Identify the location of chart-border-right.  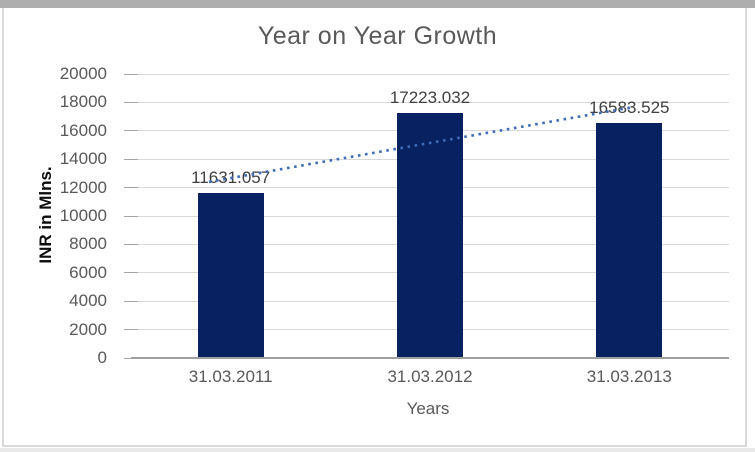
(746, 227).